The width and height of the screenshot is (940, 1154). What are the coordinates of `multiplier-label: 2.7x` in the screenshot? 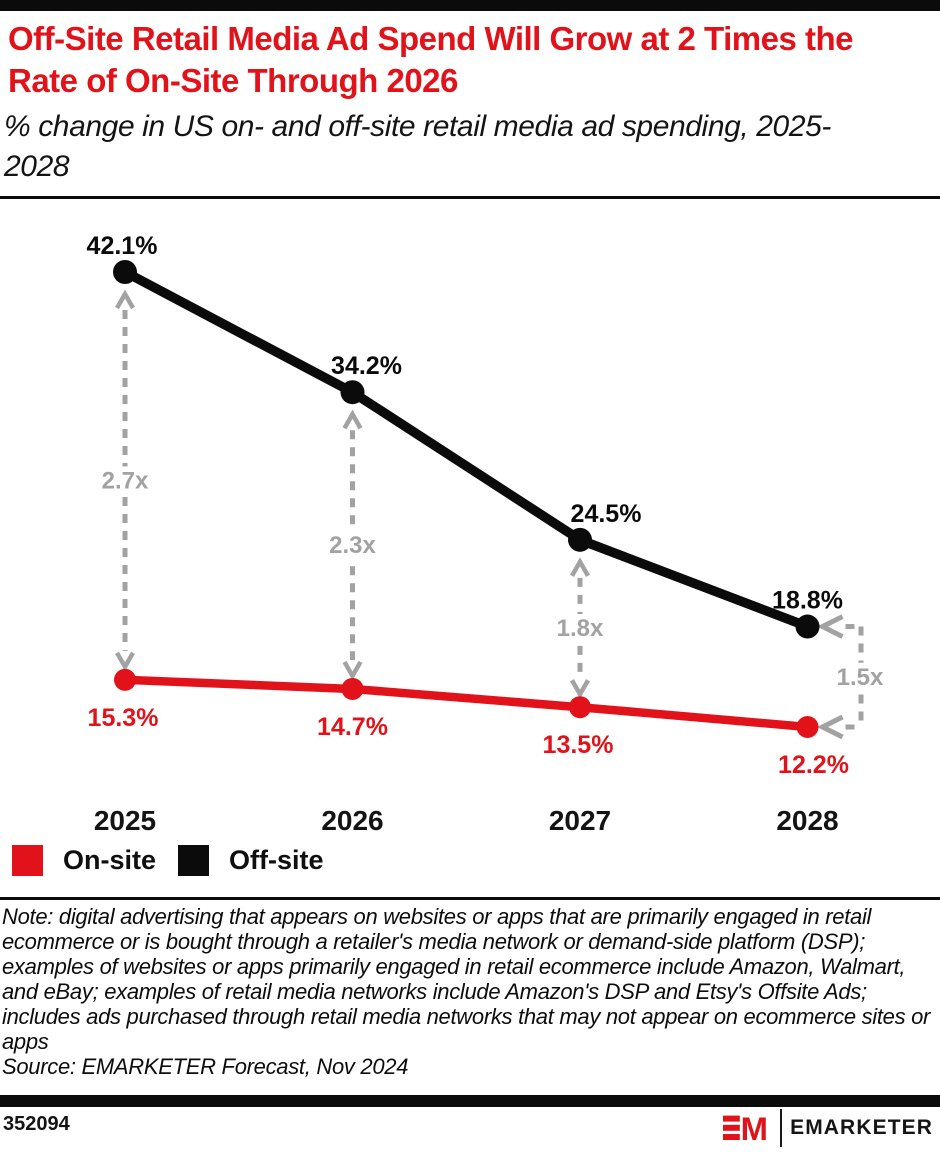 It's located at (125, 480).